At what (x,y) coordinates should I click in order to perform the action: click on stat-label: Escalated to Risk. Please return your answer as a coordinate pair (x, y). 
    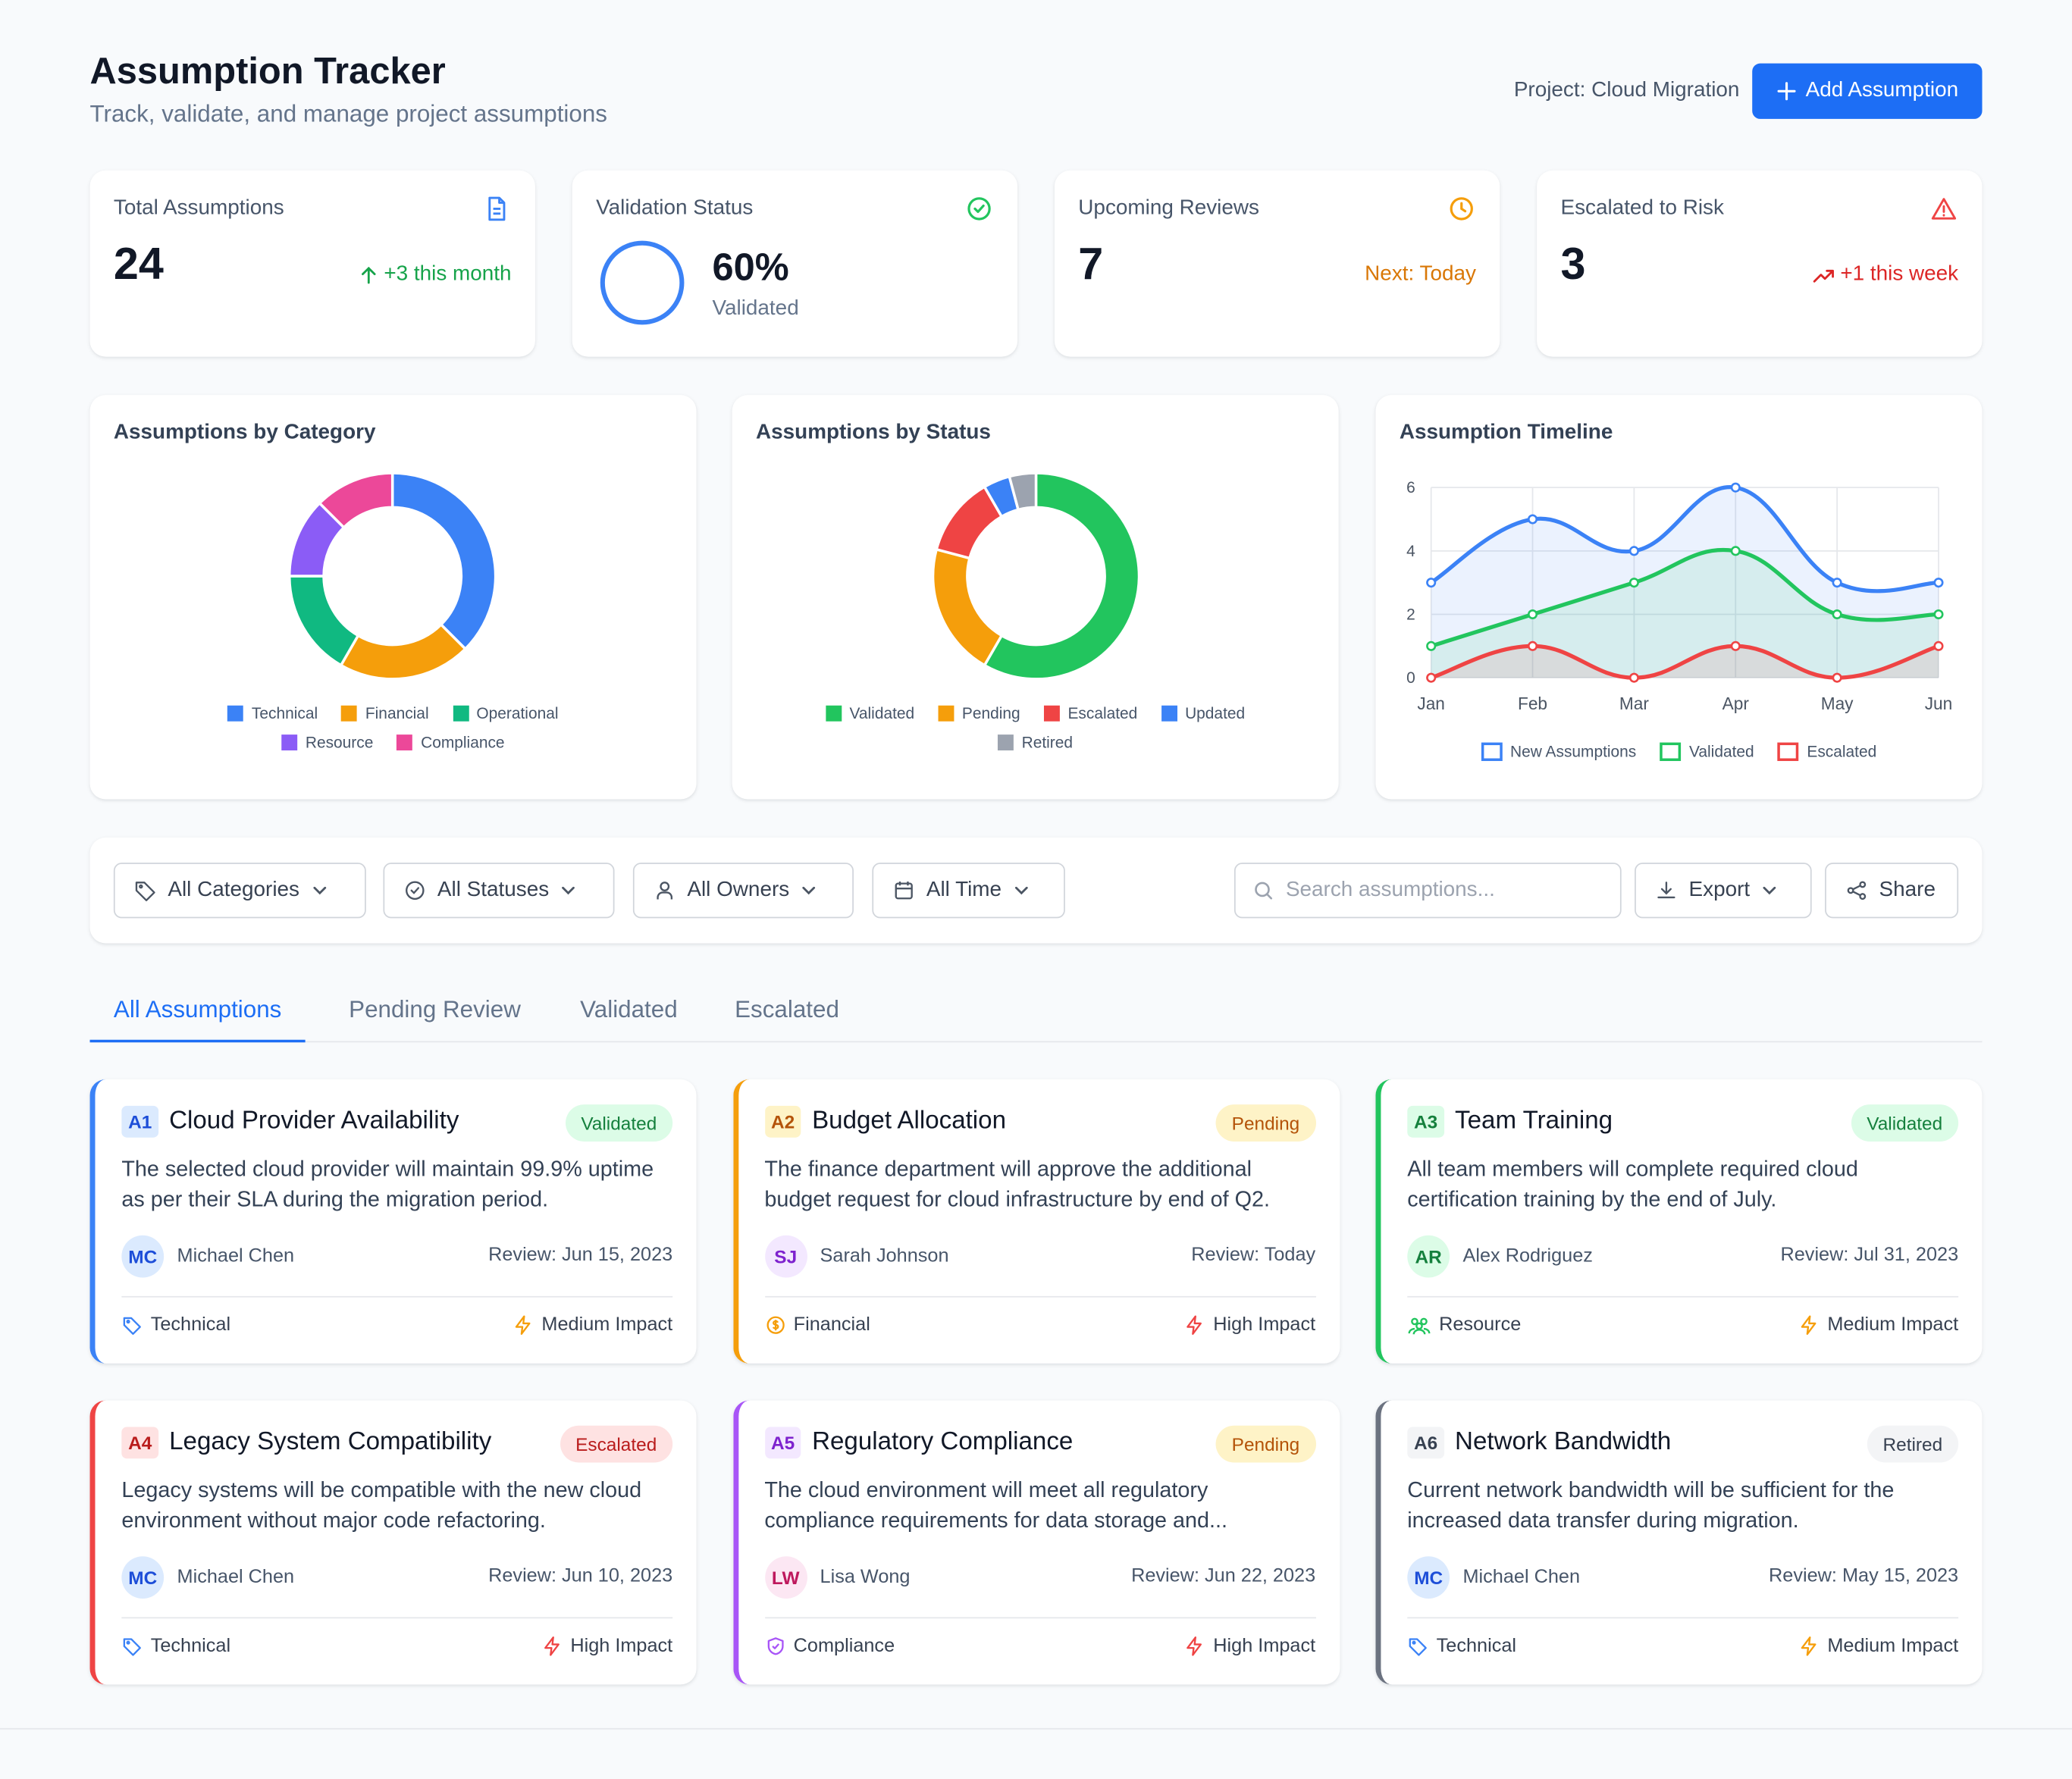
    Looking at the image, I should click on (1642, 208).